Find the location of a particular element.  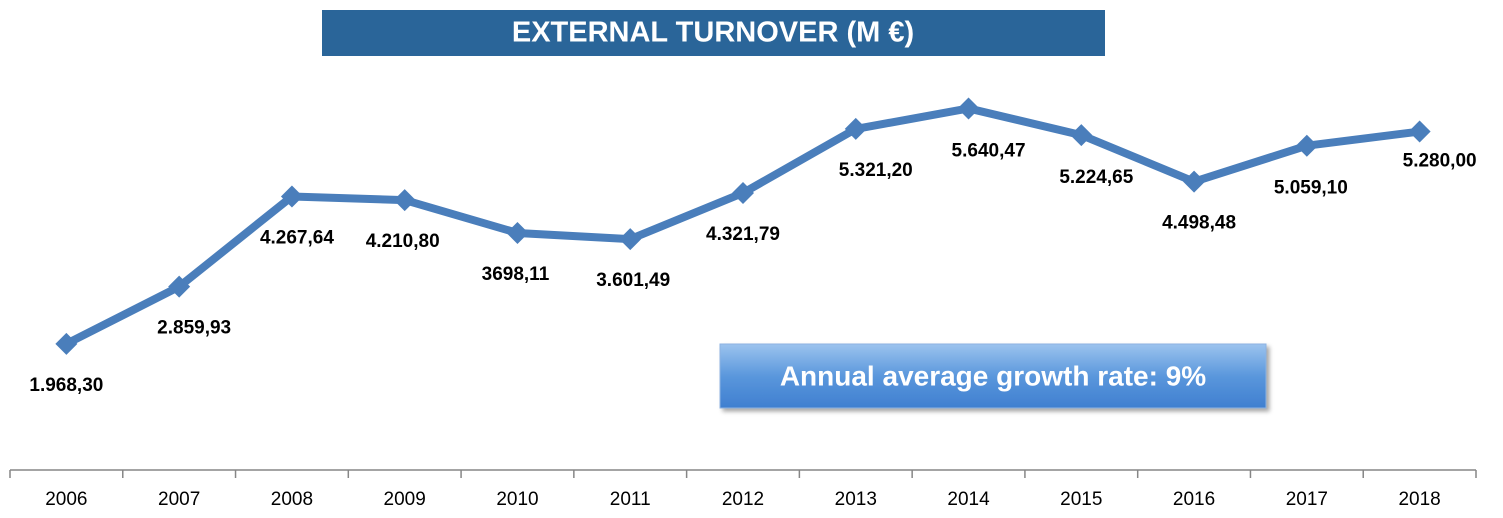

data-label: 3698,11 is located at coordinates (516, 274).